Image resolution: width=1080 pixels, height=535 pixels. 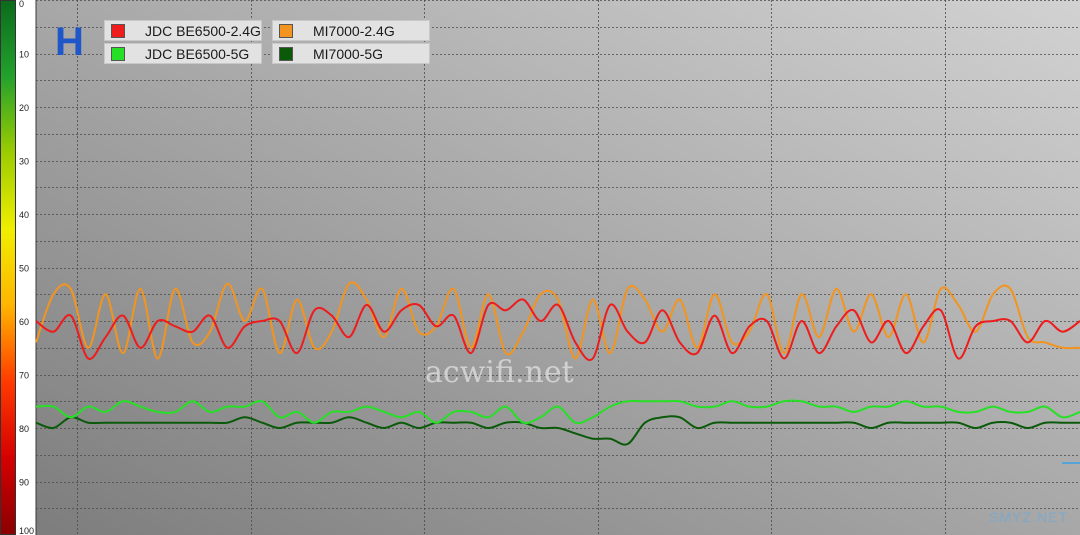 I want to click on legend-item-jdc-24g: JDC BE6500-2.4G, so click(x=183, y=30).